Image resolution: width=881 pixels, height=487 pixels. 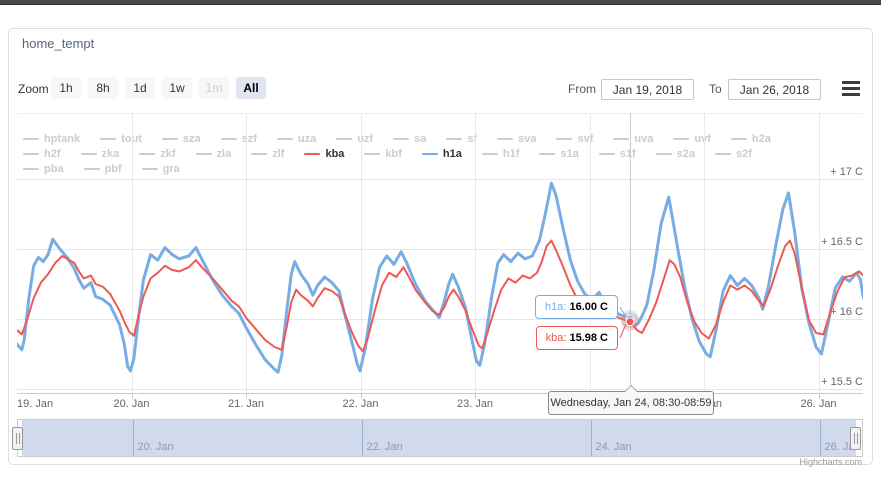 What do you see at coordinates (181, 139) in the screenshot?
I see `legend-item-sza: sza` at bounding box center [181, 139].